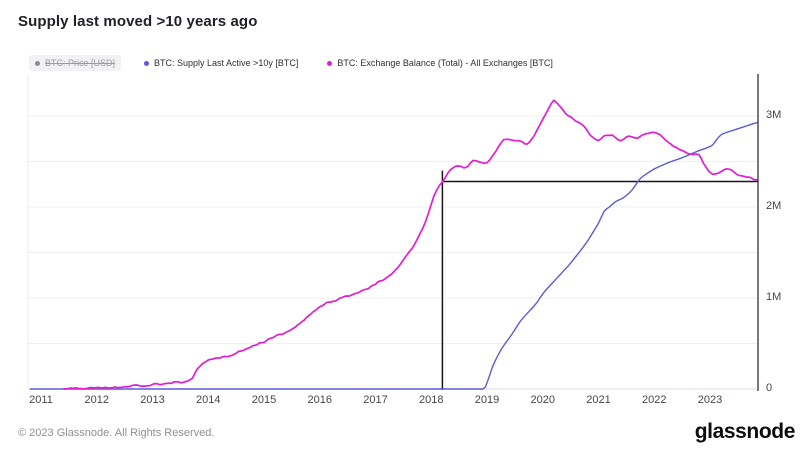 The height and width of the screenshot is (456, 811). Describe the element at coordinates (774, 297) in the screenshot. I see `y-tick-label: 1M` at that location.